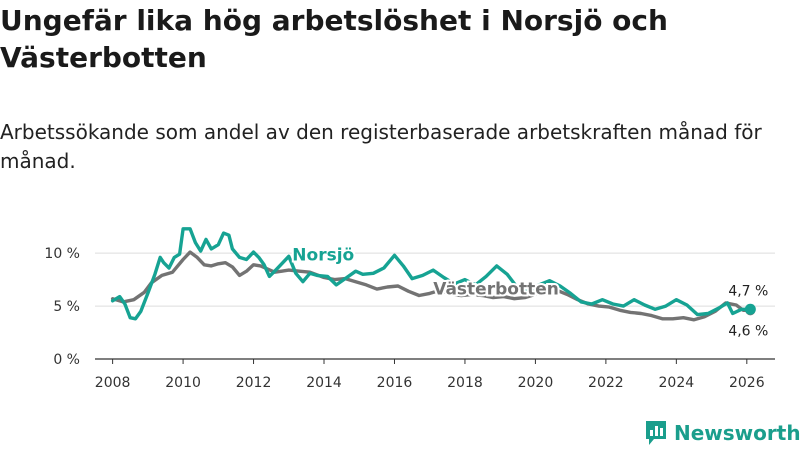 The image size is (800, 450). Describe the element at coordinates (748, 331) in the screenshot. I see `end-value-label-vasterbotten: 4,6 %` at that location.